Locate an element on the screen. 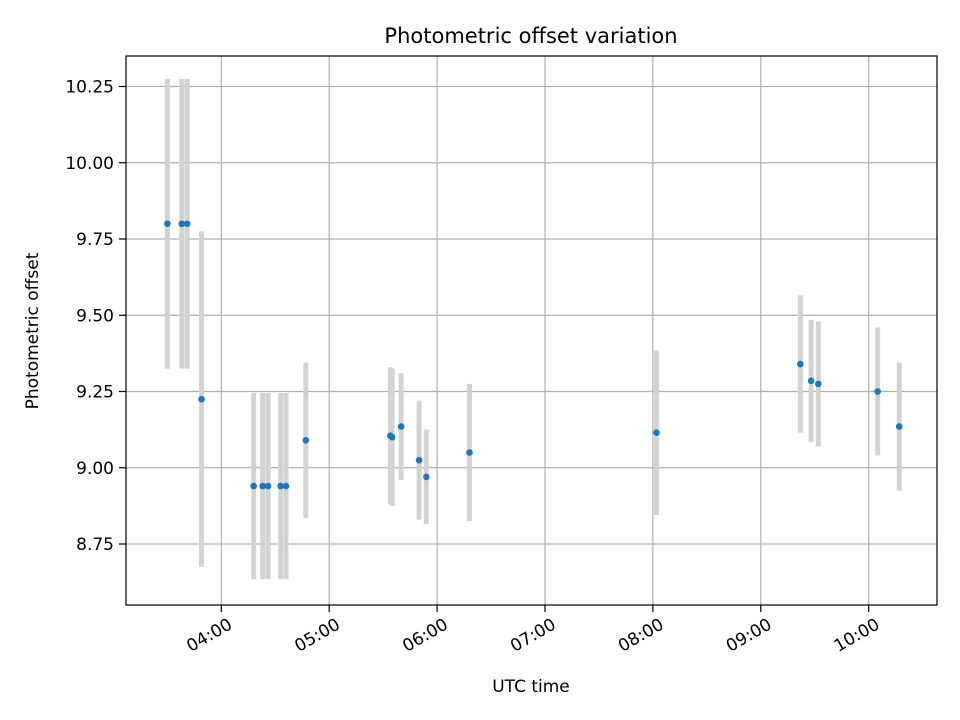  y-tick-label: 9.50 is located at coordinates (95, 316).